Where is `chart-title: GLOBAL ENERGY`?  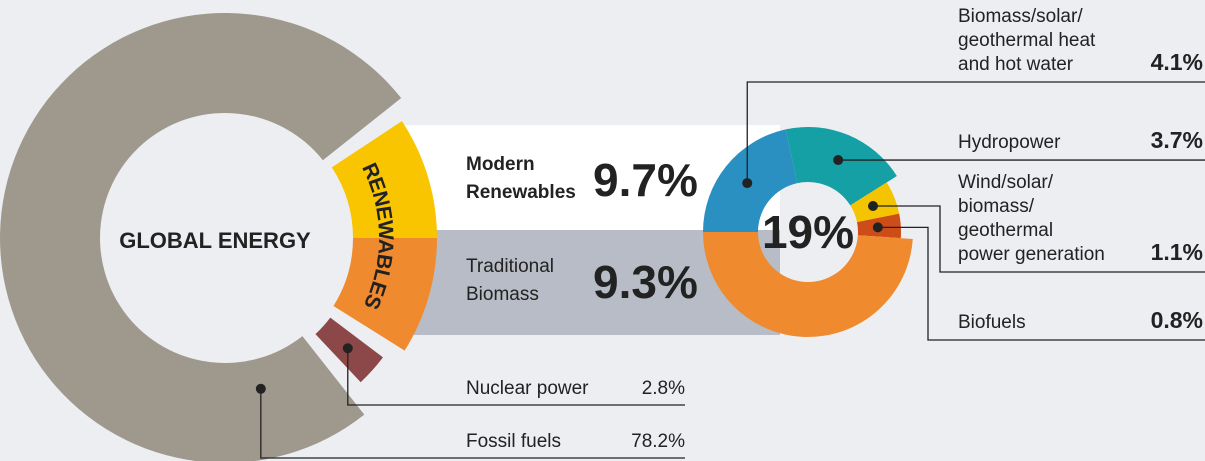 chart-title: GLOBAL ENERGY is located at coordinates (215, 240).